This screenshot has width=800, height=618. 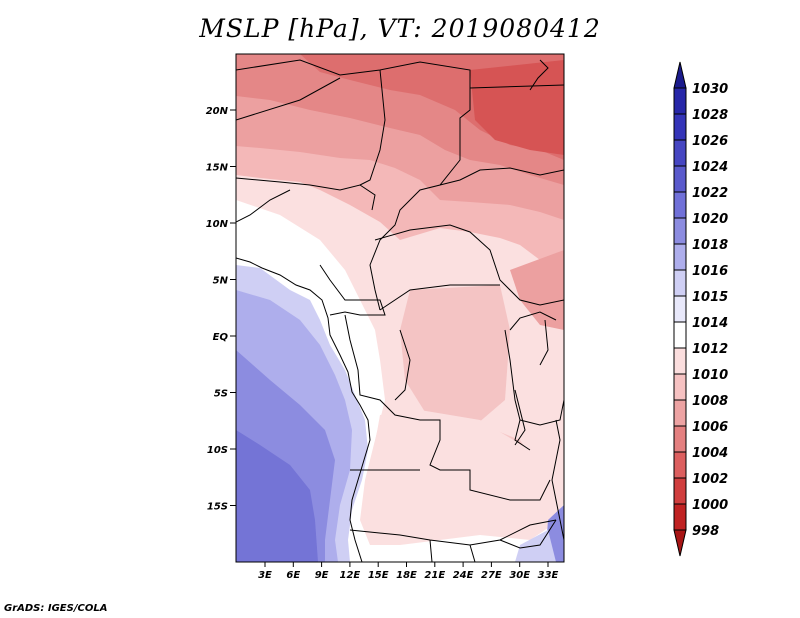 I want to click on lon-label: 15E, so click(x=378, y=575).